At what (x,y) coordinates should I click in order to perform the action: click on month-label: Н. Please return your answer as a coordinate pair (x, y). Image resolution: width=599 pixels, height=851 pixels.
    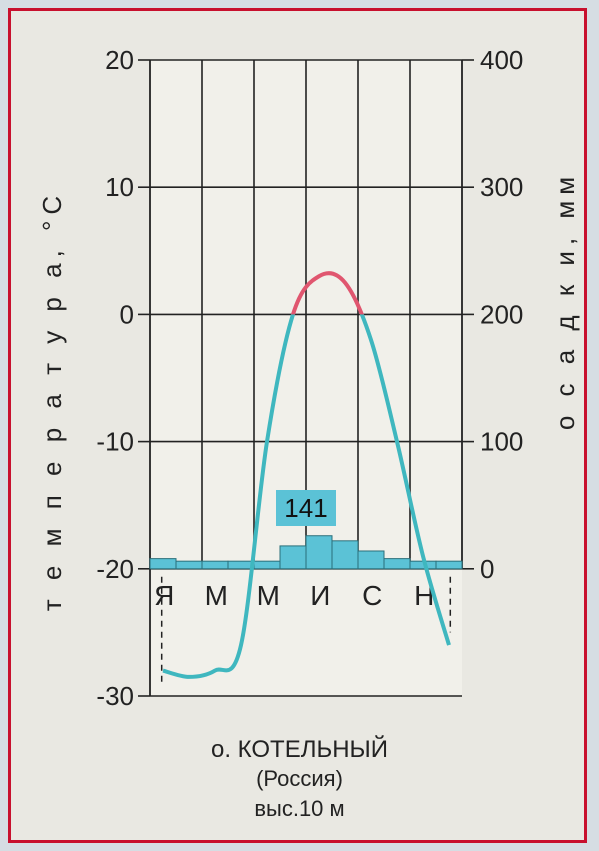
    Looking at the image, I should click on (424, 595).